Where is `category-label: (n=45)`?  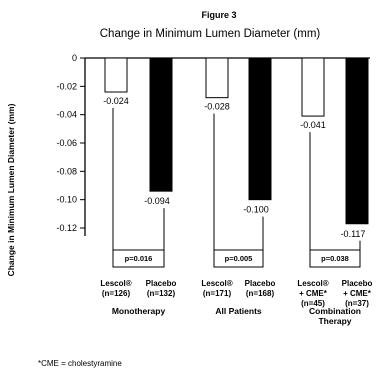 category-label: (n=45) is located at coordinates (313, 303).